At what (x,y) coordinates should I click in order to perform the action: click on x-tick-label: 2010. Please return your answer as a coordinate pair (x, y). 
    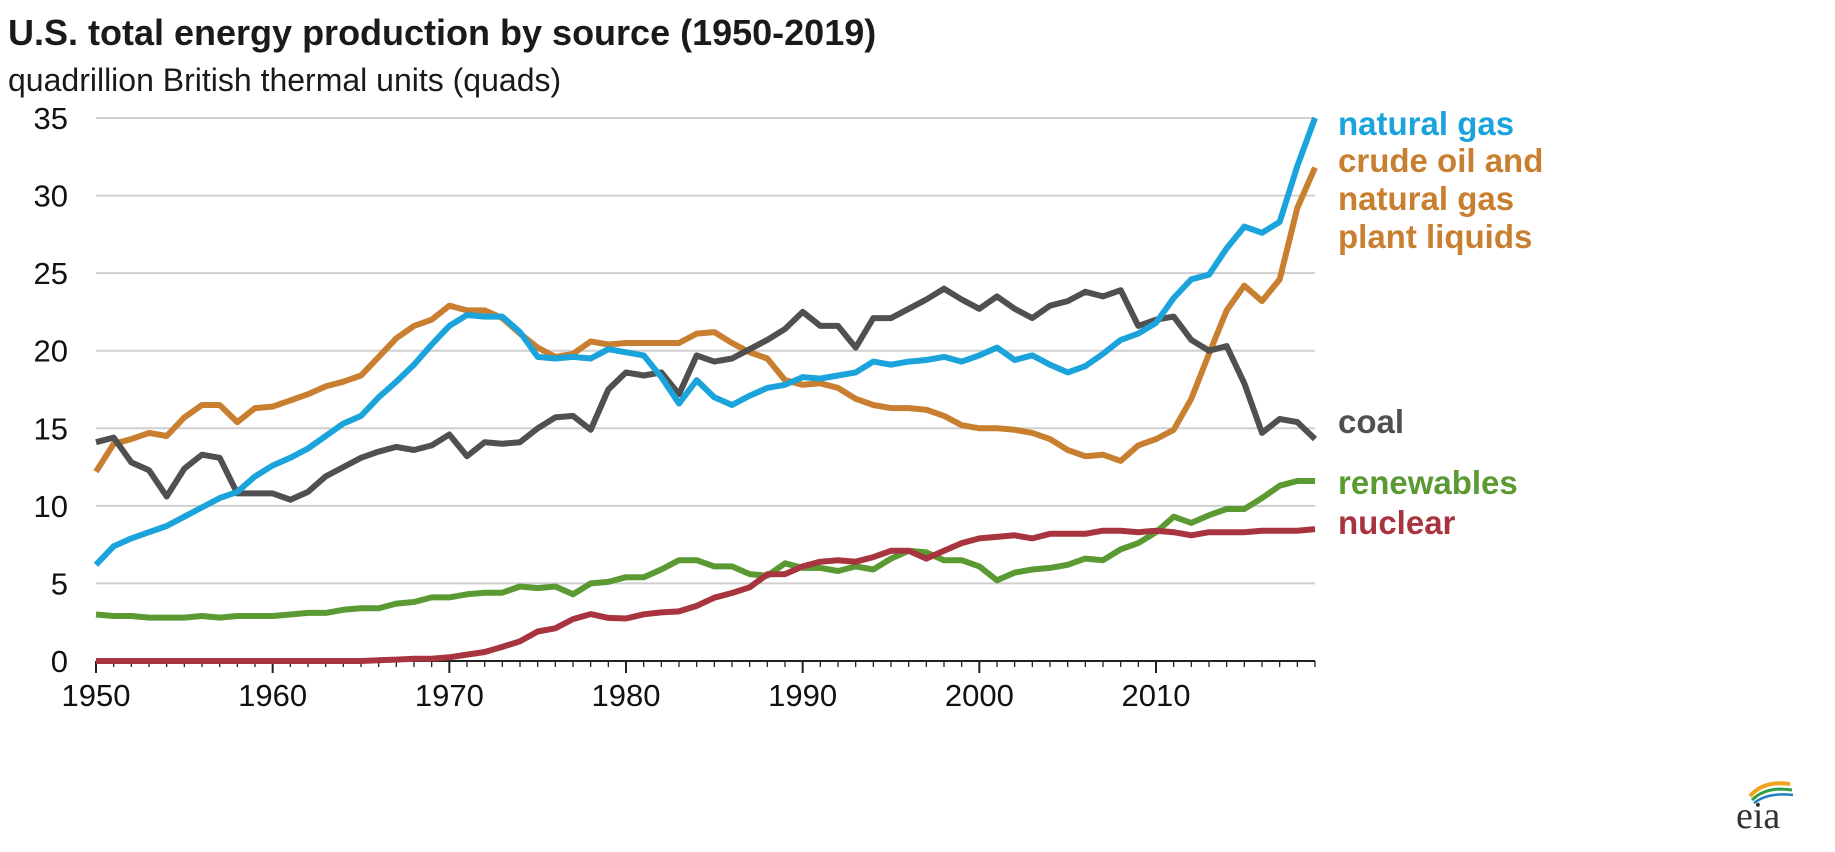
    Looking at the image, I should click on (1156, 695).